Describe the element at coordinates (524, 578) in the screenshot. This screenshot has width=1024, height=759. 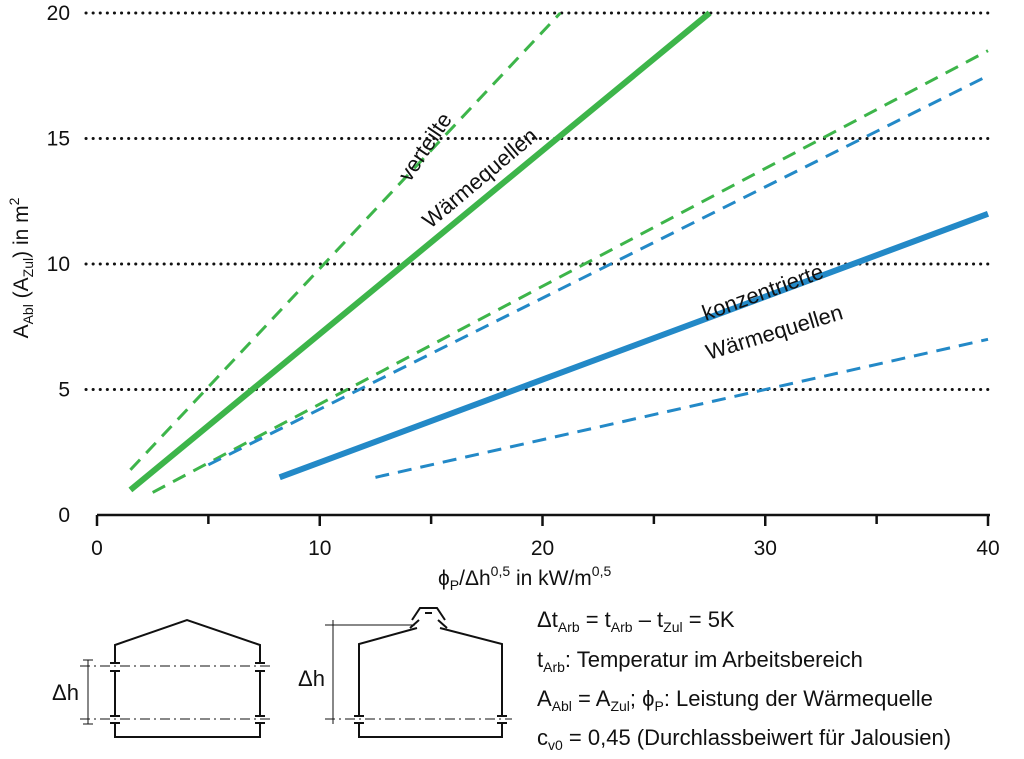
I see `x-axis-title: ϕP/Δh0,5 in kW/m0,5` at that location.